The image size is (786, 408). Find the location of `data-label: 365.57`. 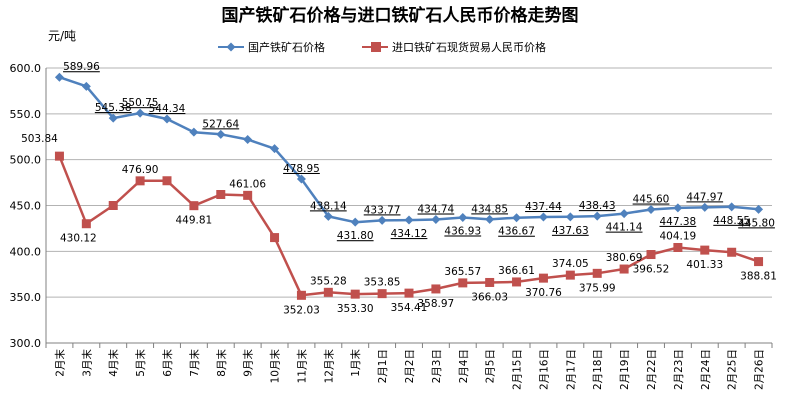

data-label: 365.57 is located at coordinates (462, 272).